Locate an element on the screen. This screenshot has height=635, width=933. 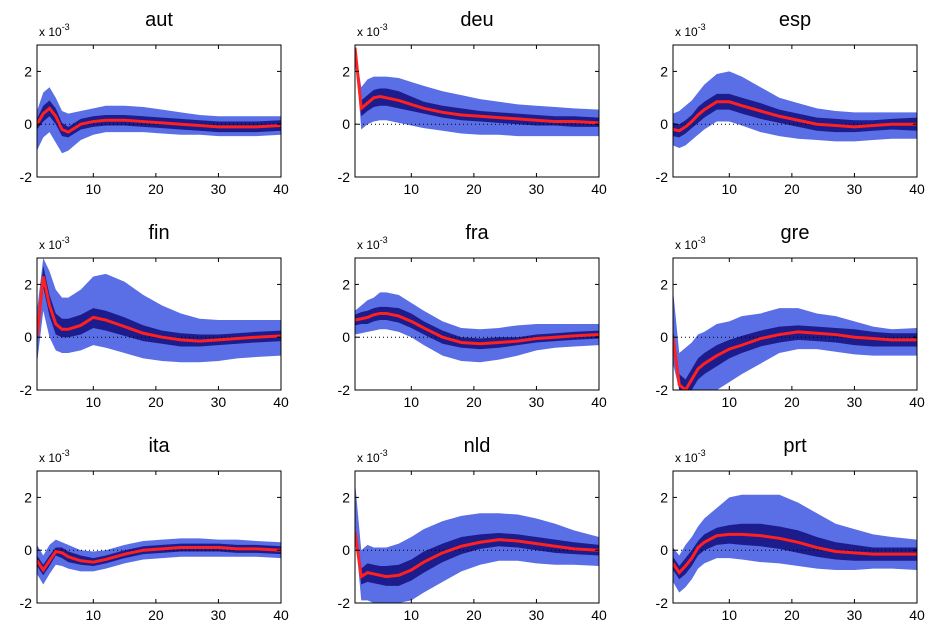
panel: -2 0 2 10 20 30 40 fin x 10-3 is located at coordinates (154, 316).